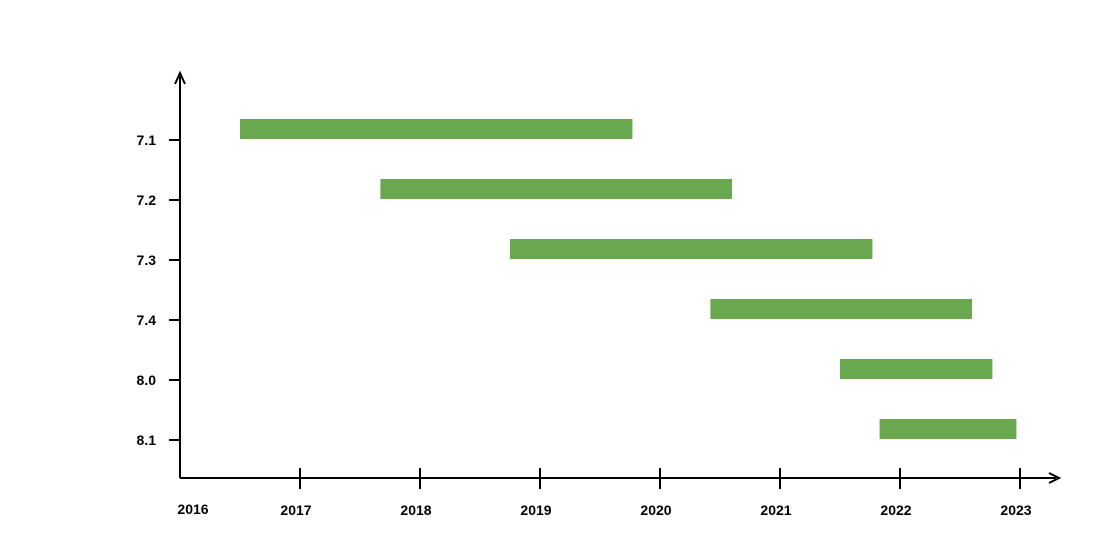 The width and height of the screenshot is (1110, 539). I want to click on x-tick-label: 2022, so click(895, 510).